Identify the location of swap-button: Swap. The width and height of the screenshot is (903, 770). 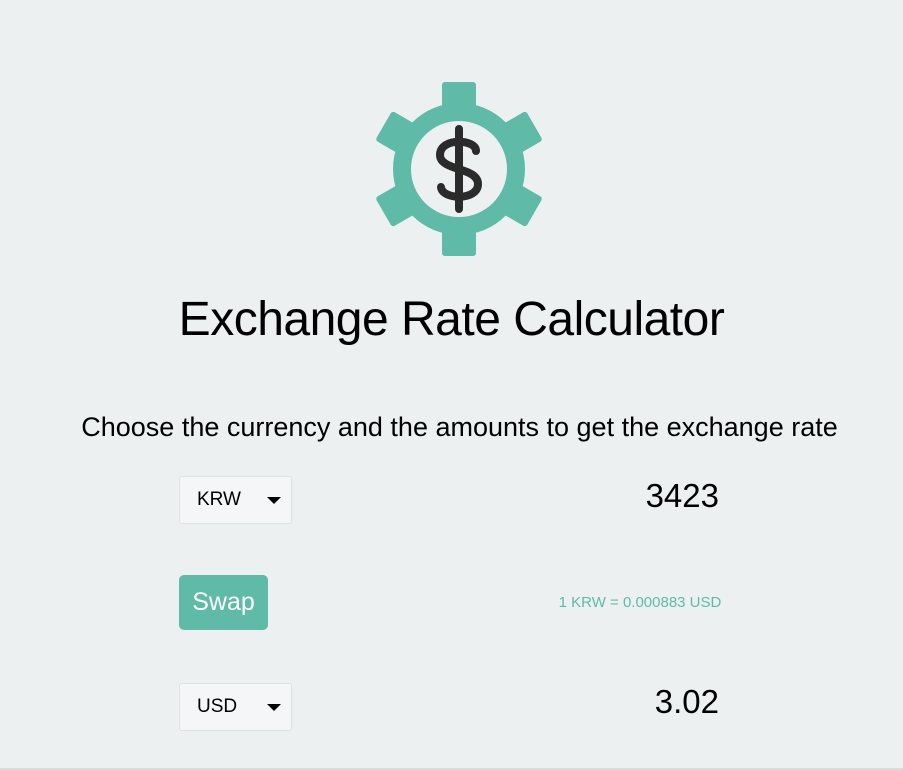
(223, 602).